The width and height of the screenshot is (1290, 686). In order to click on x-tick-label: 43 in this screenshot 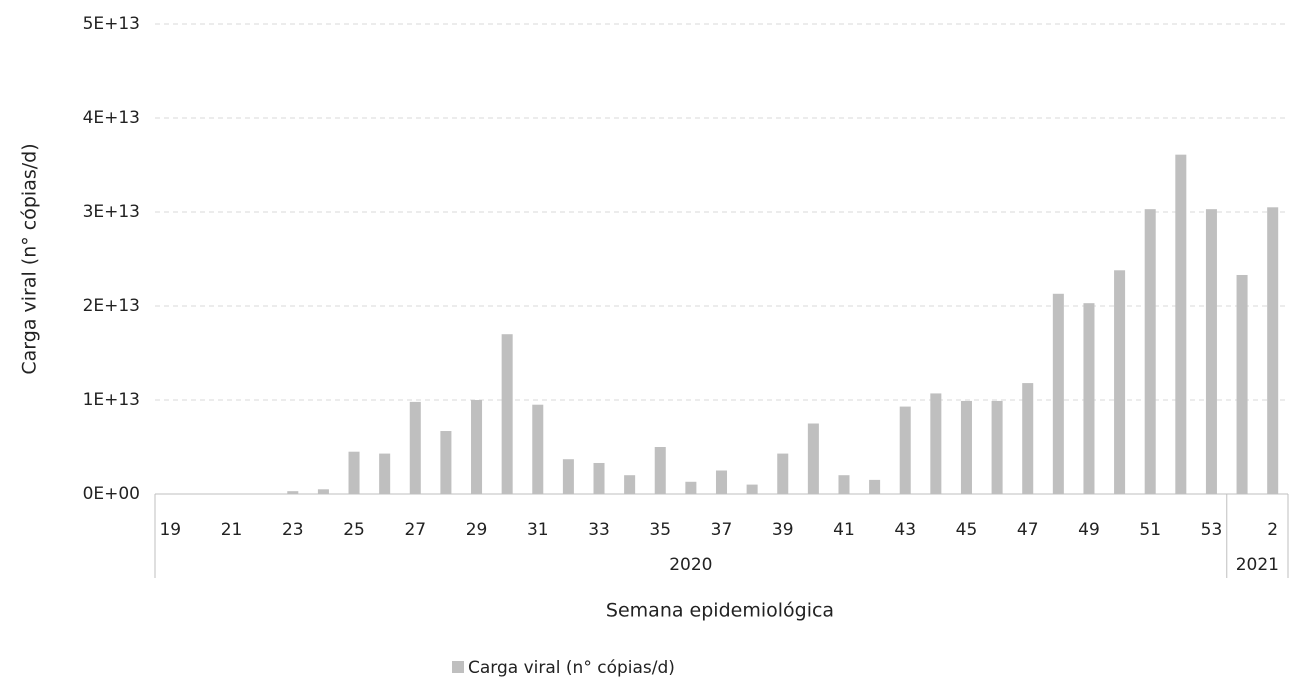, I will do `click(905, 530)`.